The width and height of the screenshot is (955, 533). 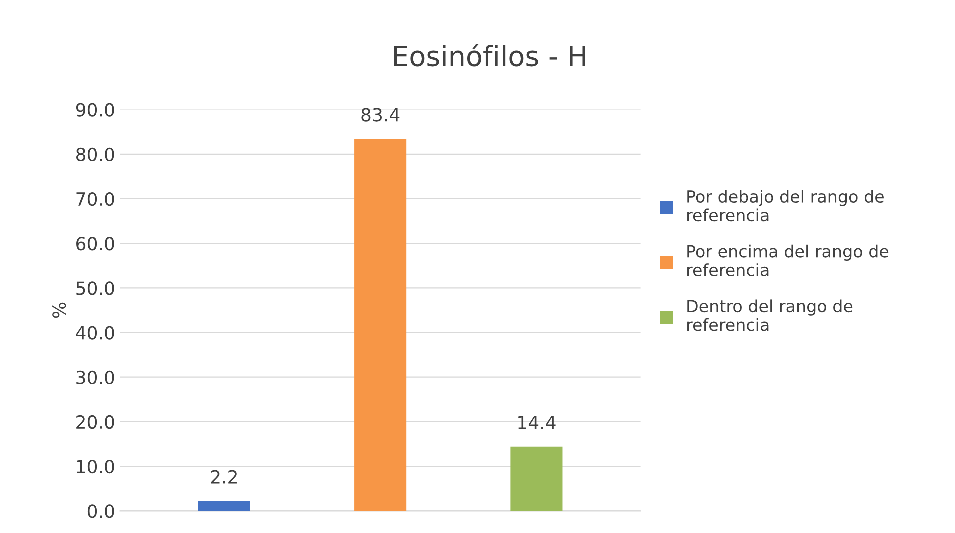 I want to click on legend-label: Dentro del rango de referencia, so click(x=770, y=316).